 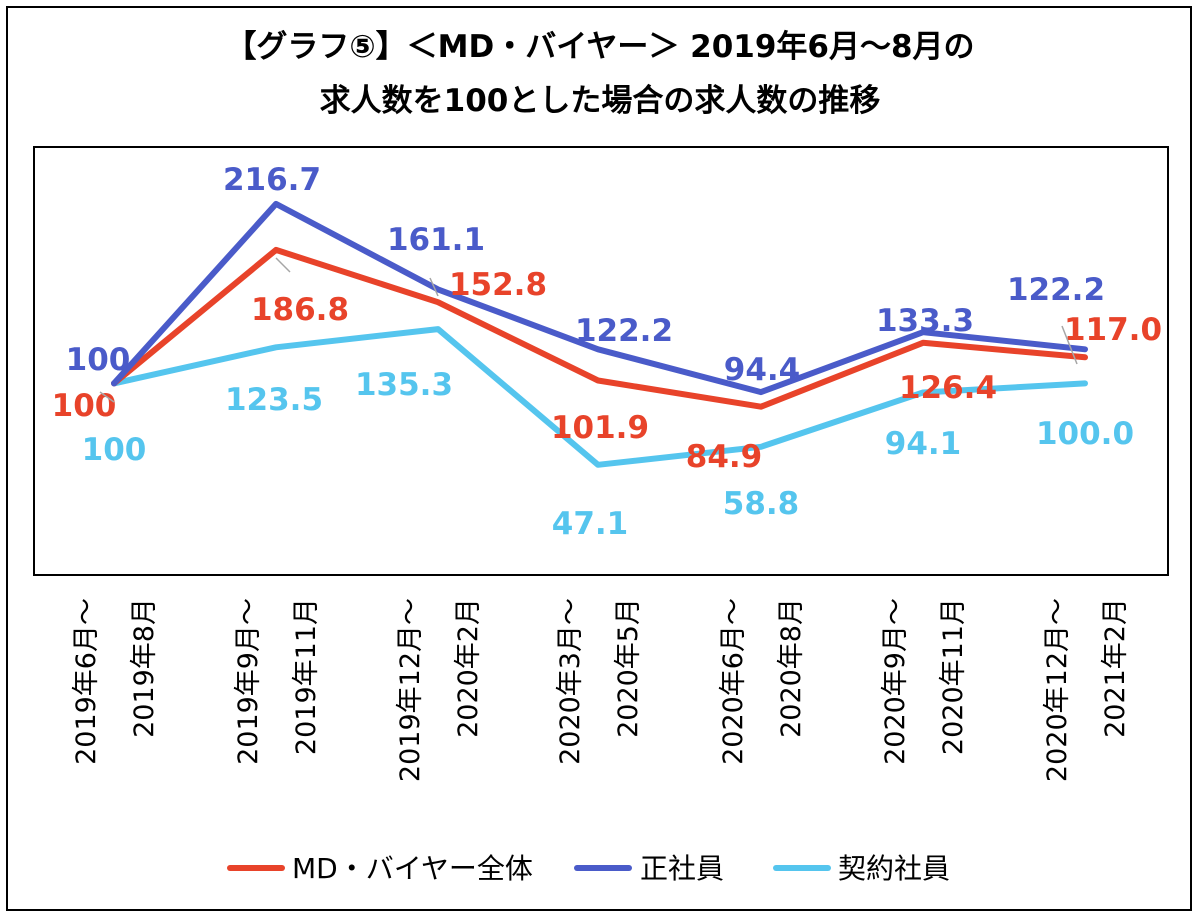 What do you see at coordinates (682, 868) in the screenshot?
I see `legend-label-1: 正社員` at bounding box center [682, 868].